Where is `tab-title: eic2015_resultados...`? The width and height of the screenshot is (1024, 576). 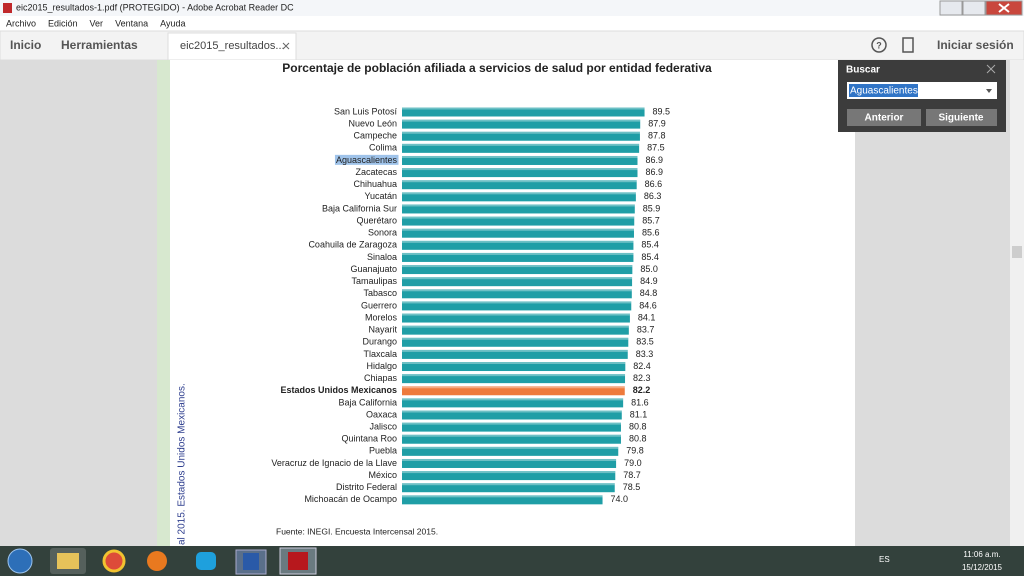
tab-title: eic2015_resultados... is located at coordinates (232, 46).